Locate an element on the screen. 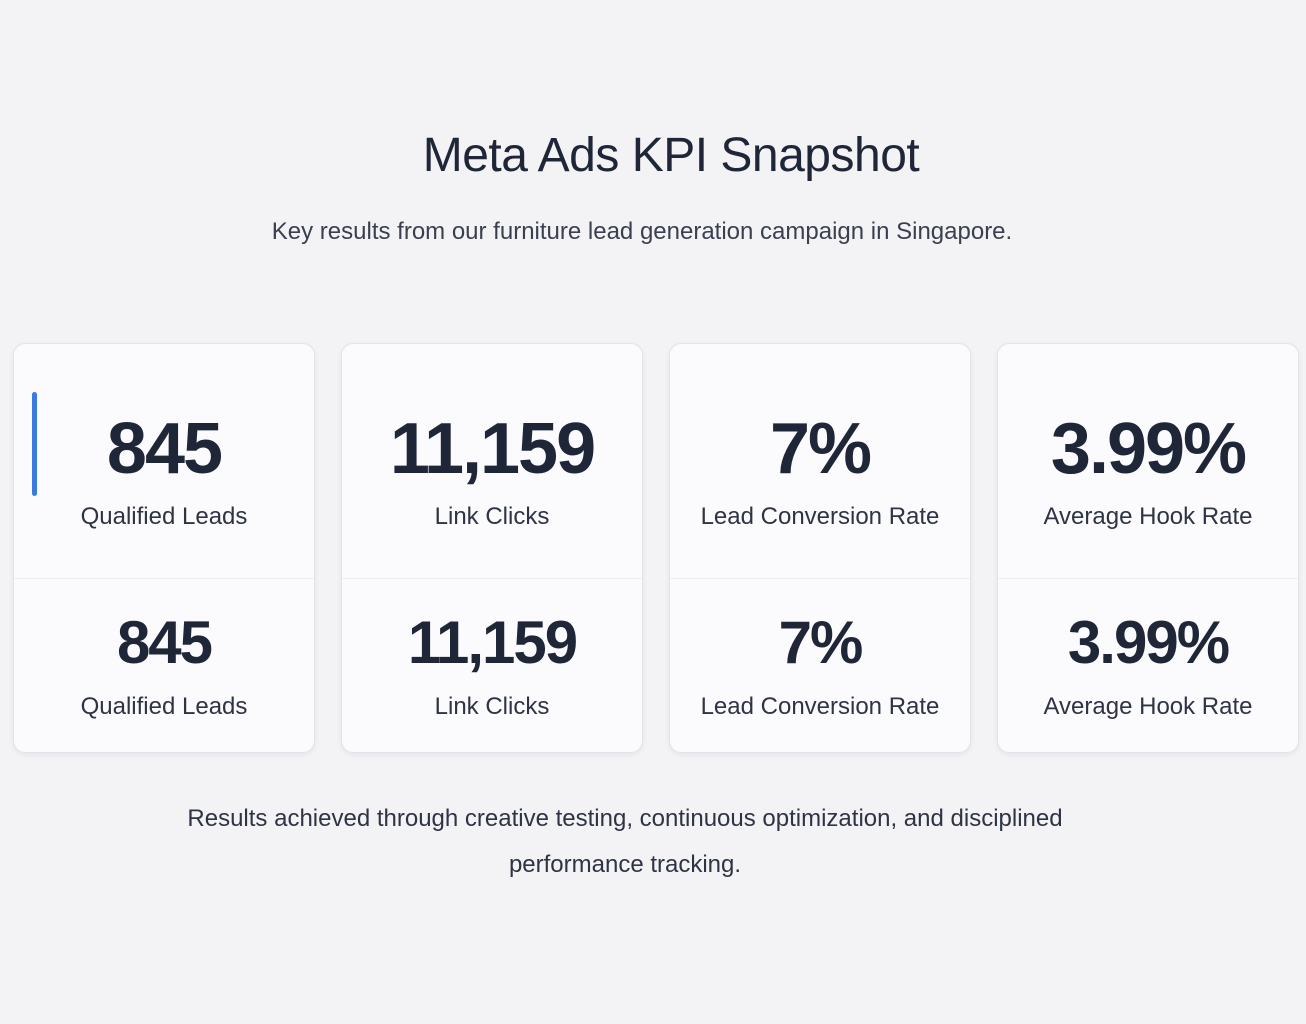 This screenshot has width=1306, height=1024. kpi-metric-primary: 7% Lead Conversion Rate is located at coordinates (820, 469).